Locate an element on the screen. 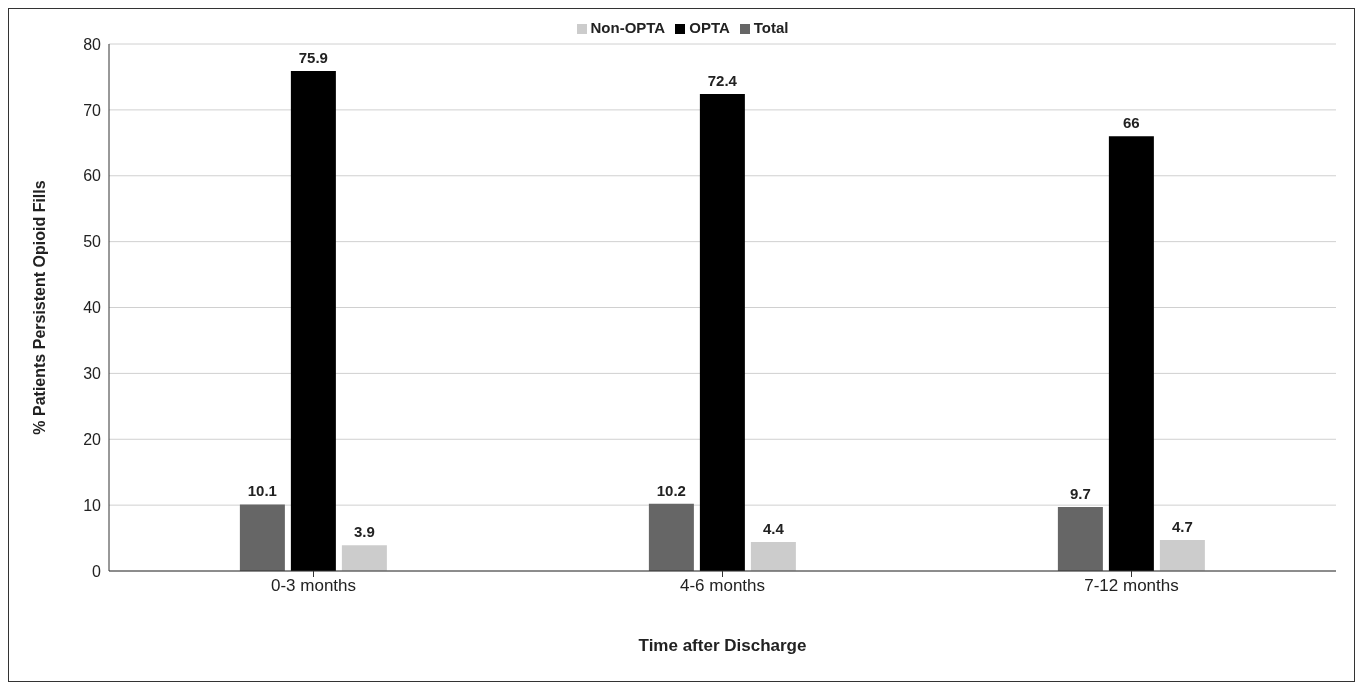 The image size is (1363, 690). data-label: 75.9 is located at coordinates (313, 58).